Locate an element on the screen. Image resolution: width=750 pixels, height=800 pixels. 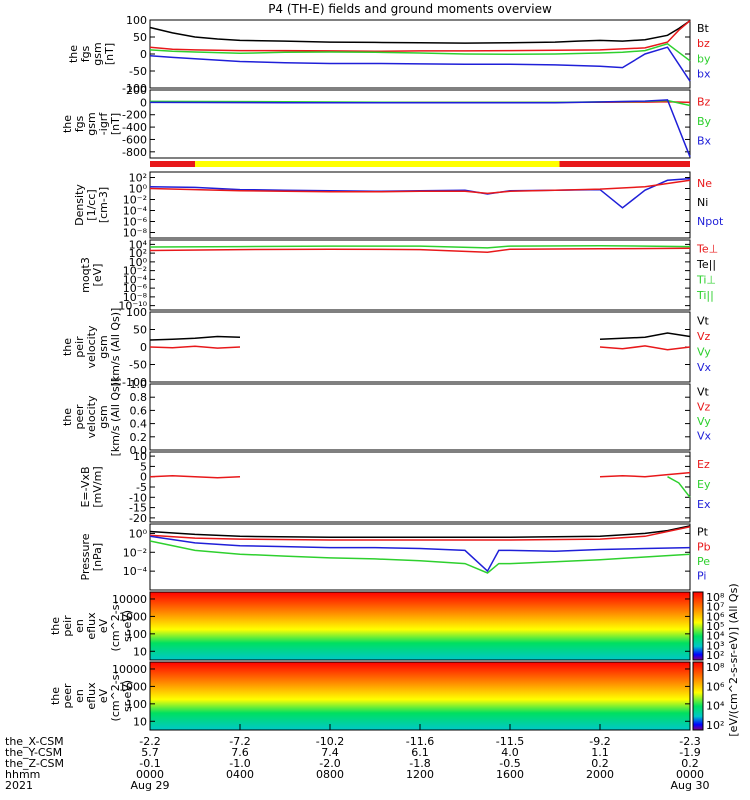
x-tick-label: 7.6 is located at coordinates (240, 752).